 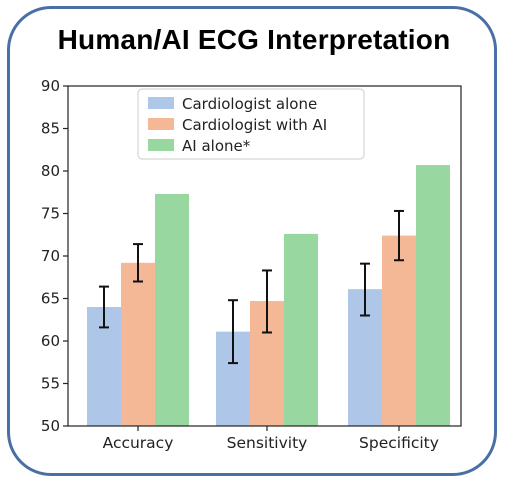 I want to click on y-tick-label-65: 65, so click(x=50, y=299).